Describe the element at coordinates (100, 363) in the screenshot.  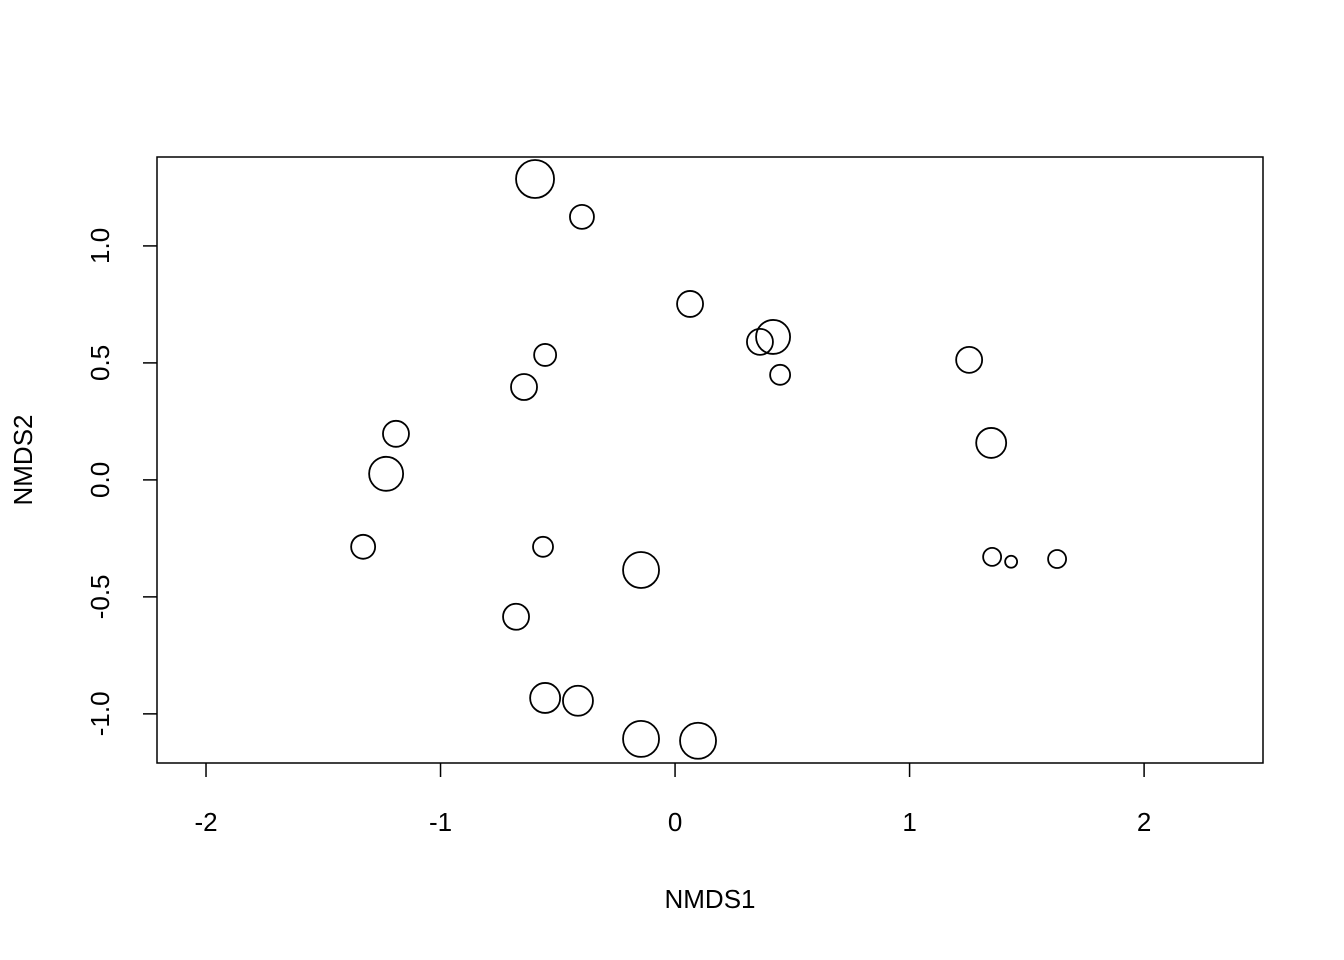
I see `y-tick-label: 0.5` at that location.